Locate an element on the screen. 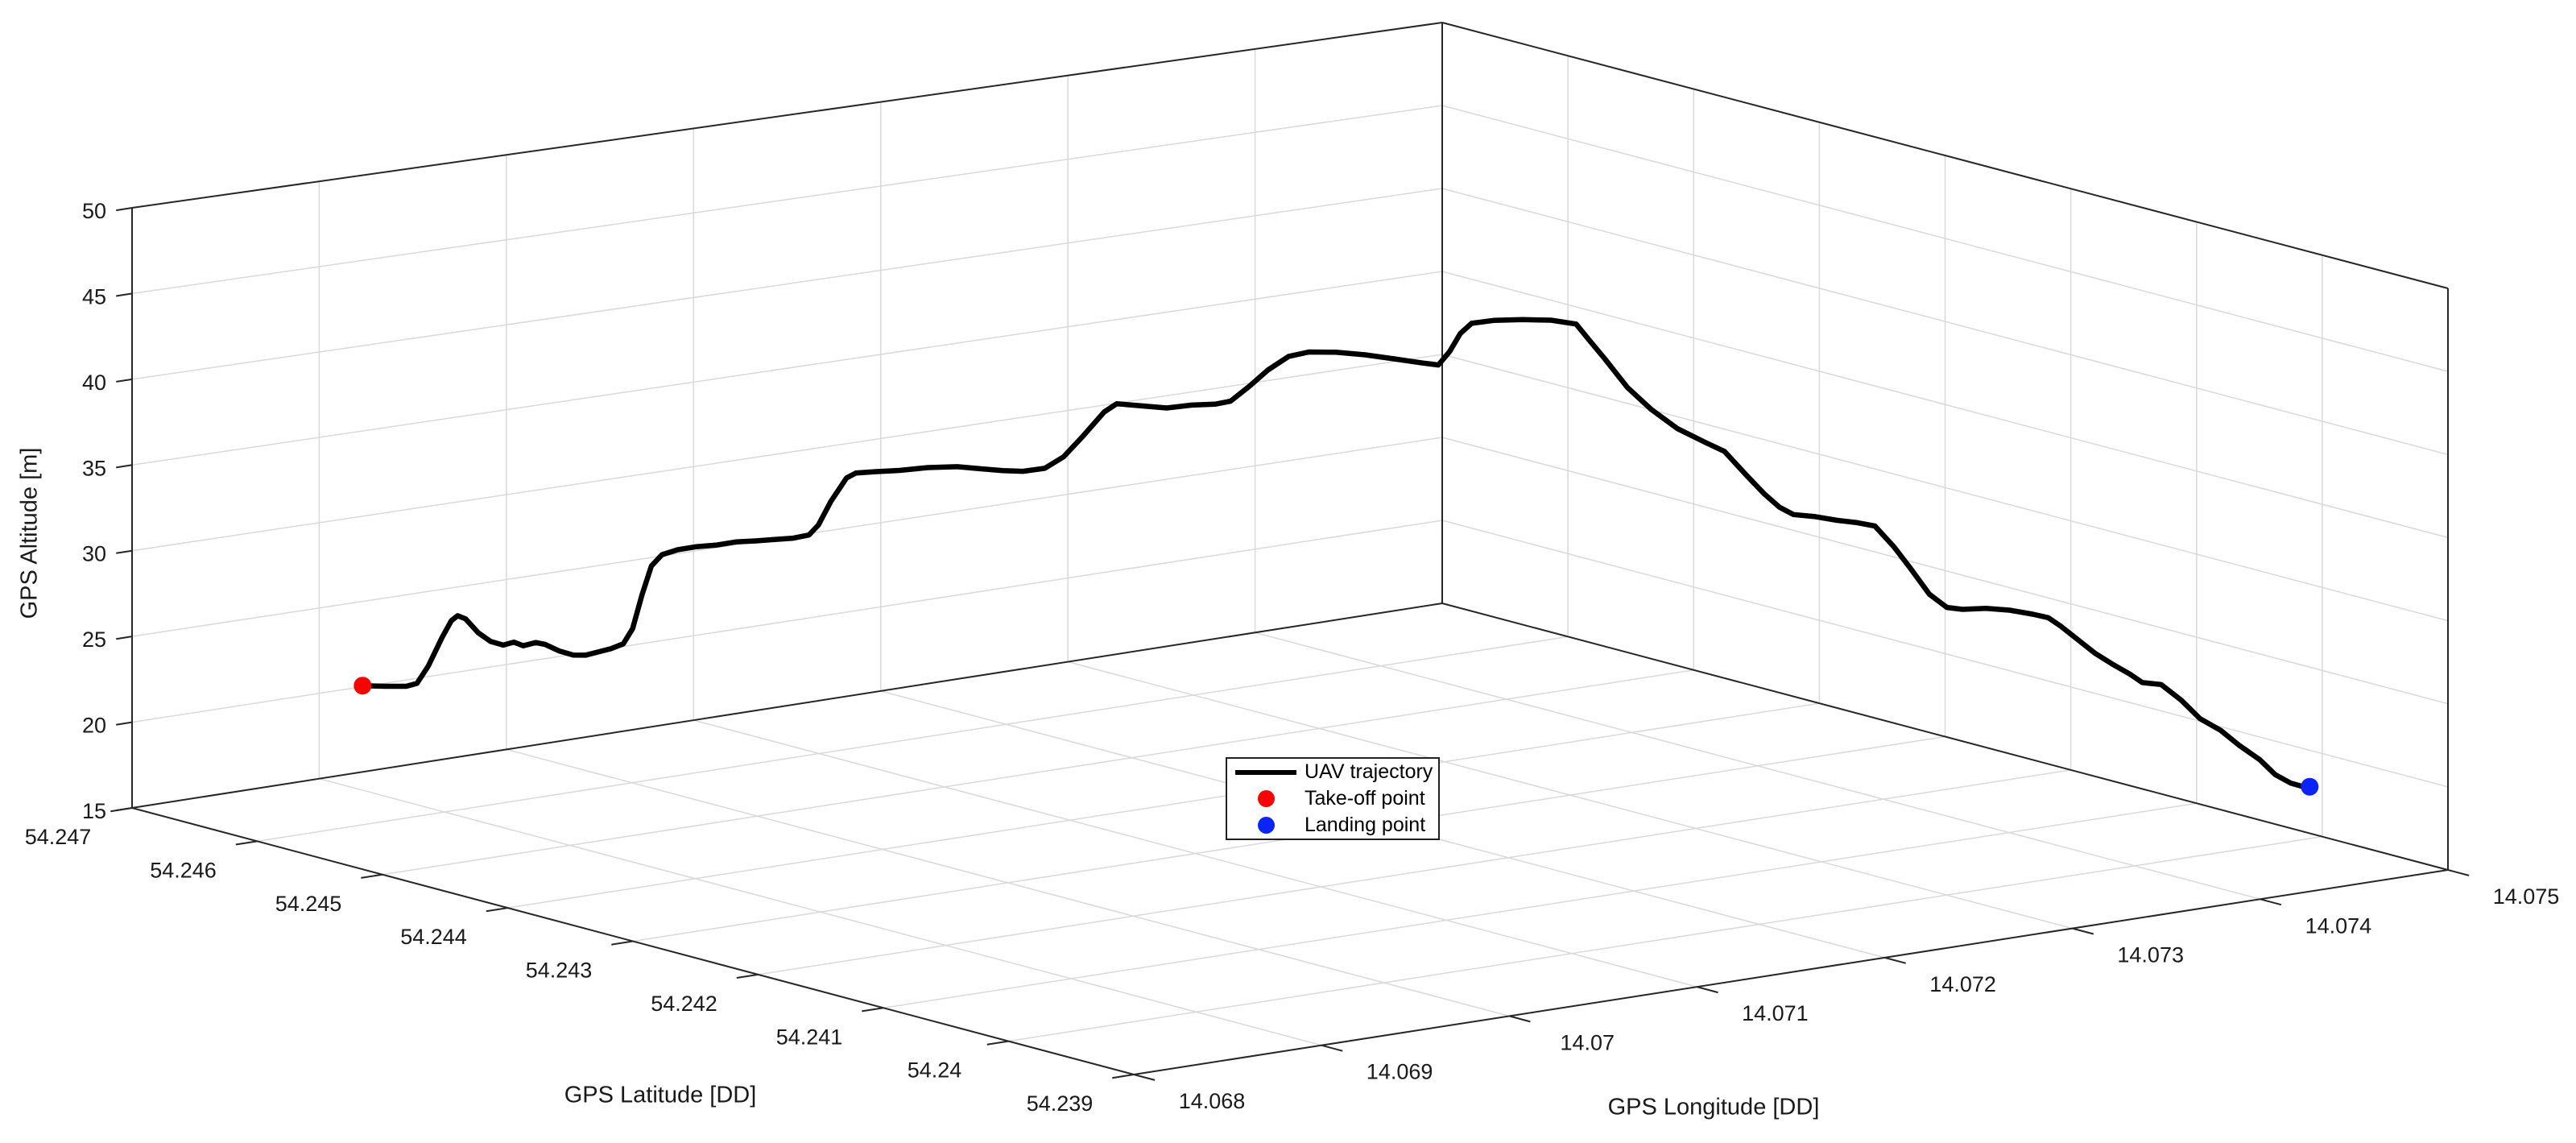 Image resolution: width=2576 pixels, height=1143 pixels. z-tick-label: 30 is located at coordinates (94, 554).